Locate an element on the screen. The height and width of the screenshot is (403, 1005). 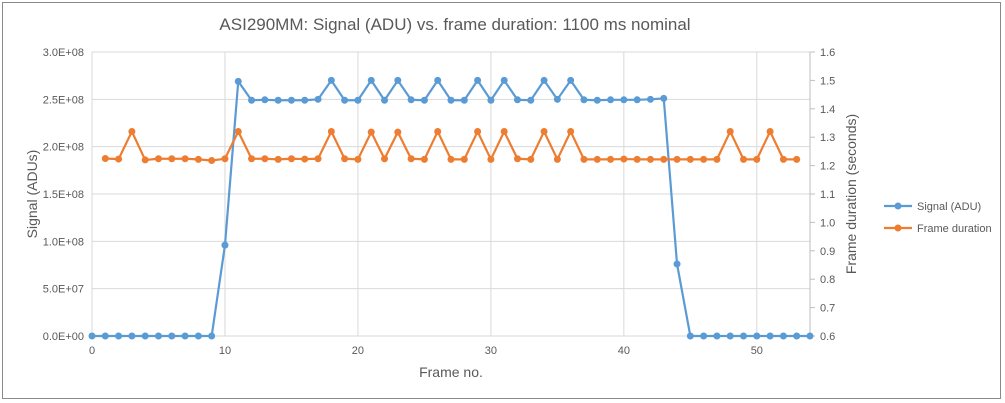
y-tick-label: 0.0E+00 is located at coordinates (63, 337).